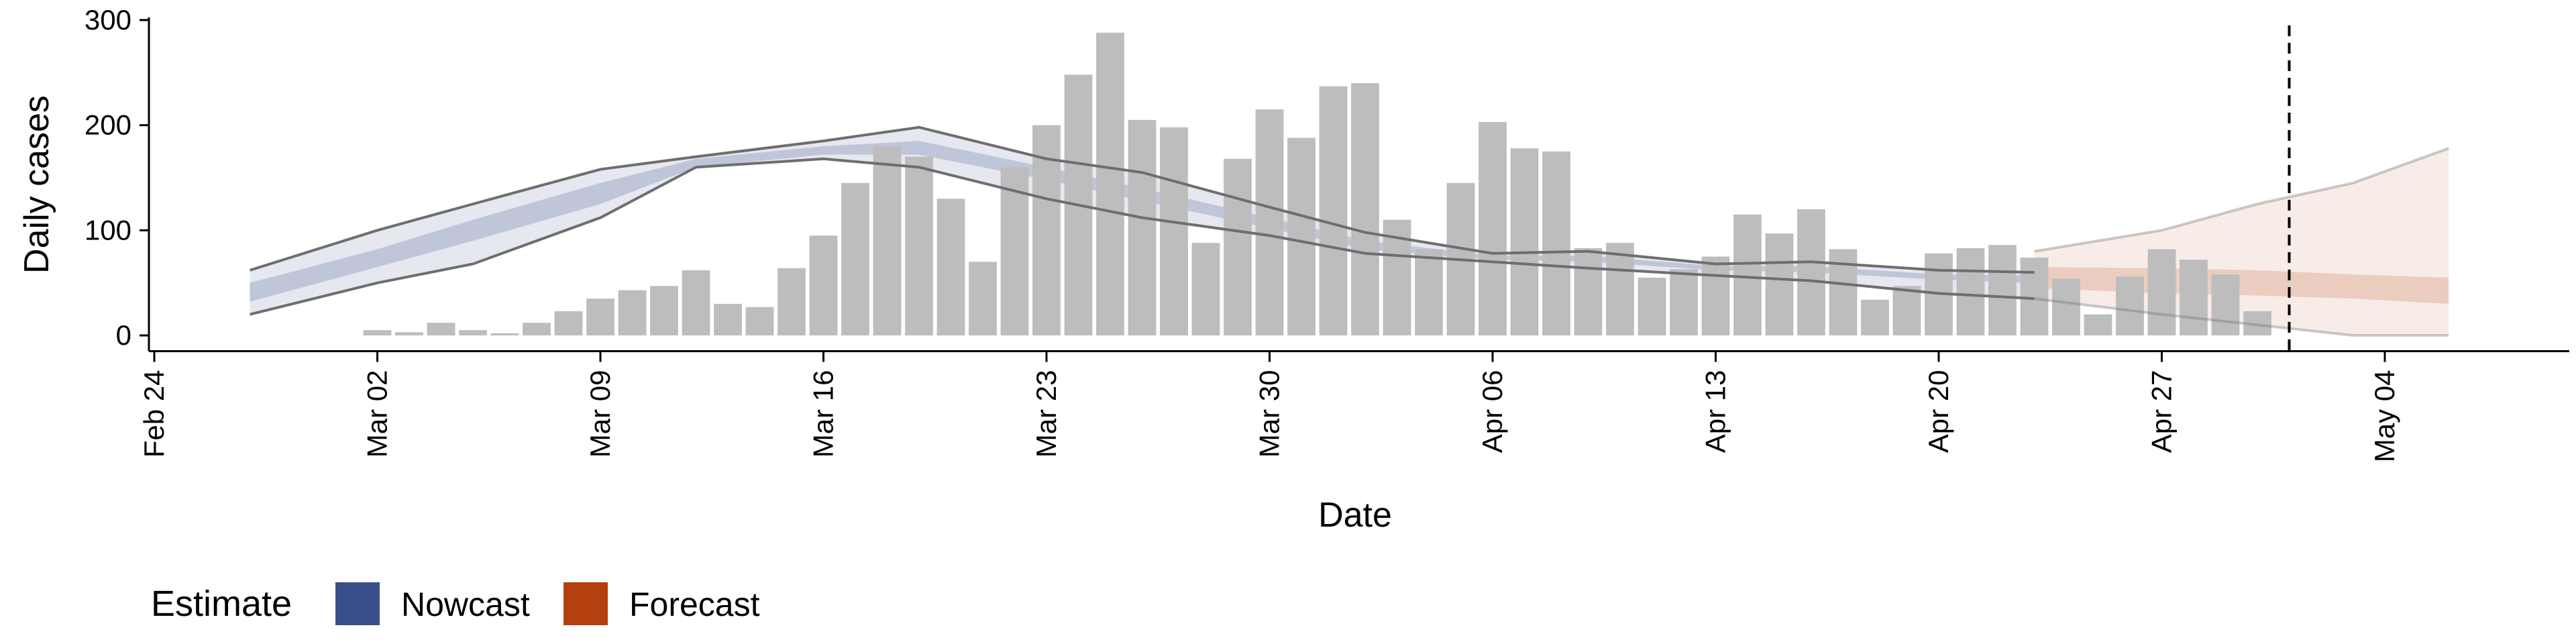 Image resolution: width=2576 pixels, height=644 pixels. I want to click on y-tick-label: 300, so click(108, 20).